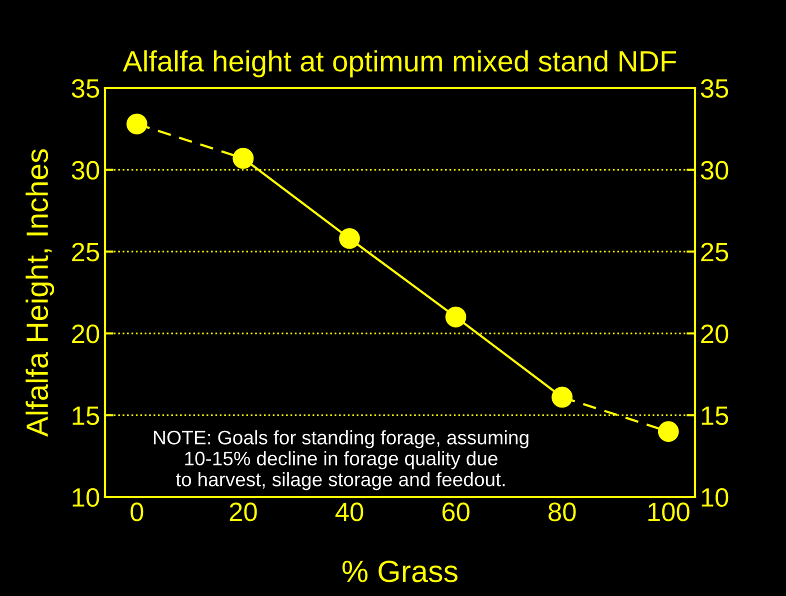 This screenshot has width=786, height=596. What do you see at coordinates (399, 64) in the screenshot?
I see `chart-title: Alfalfa height at optimum mixed stand NDF` at bounding box center [399, 64].